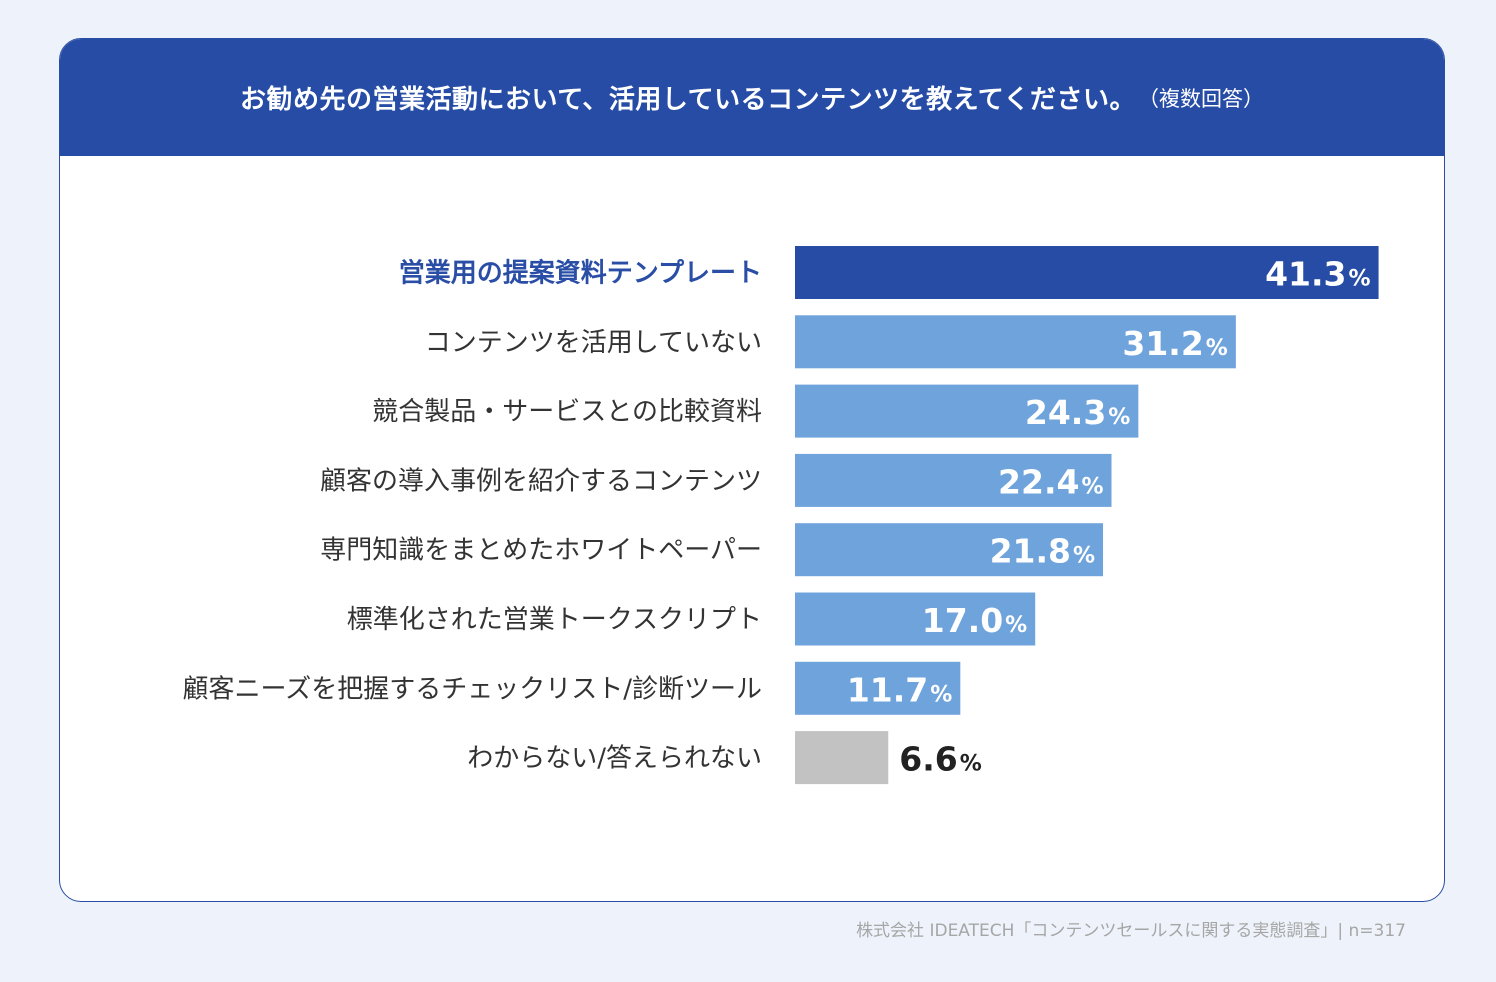 The width and height of the screenshot is (1496, 982). Describe the element at coordinates (1201, 98) in the screenshot. I see `chart-subtitle: （複数回答）` at that location.